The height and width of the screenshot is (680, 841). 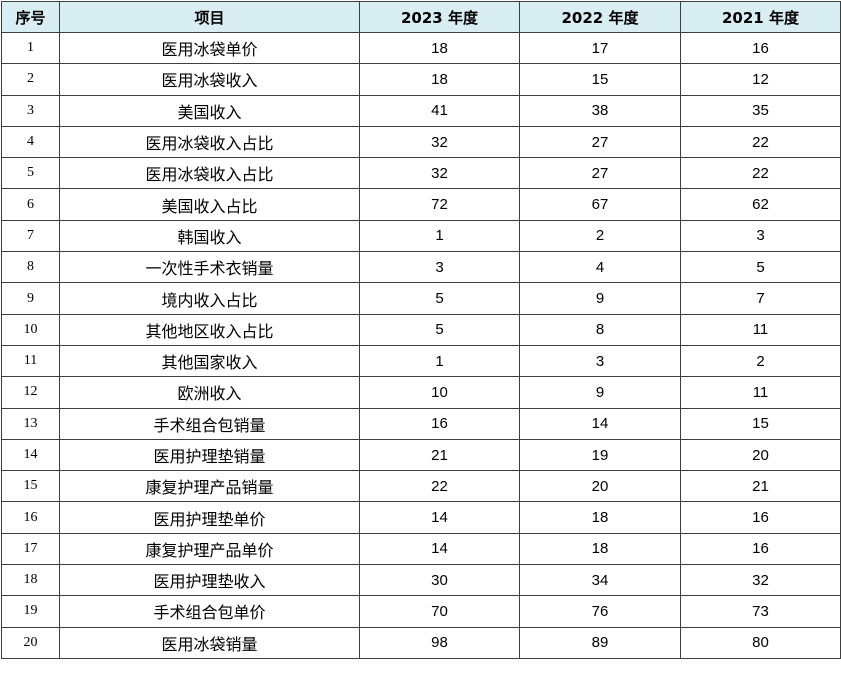 What do you see at coordinates (209, 580) in the screenshot?
I see `item-name-cell: 医用护理垫收入` at bounding box center [209, 580].